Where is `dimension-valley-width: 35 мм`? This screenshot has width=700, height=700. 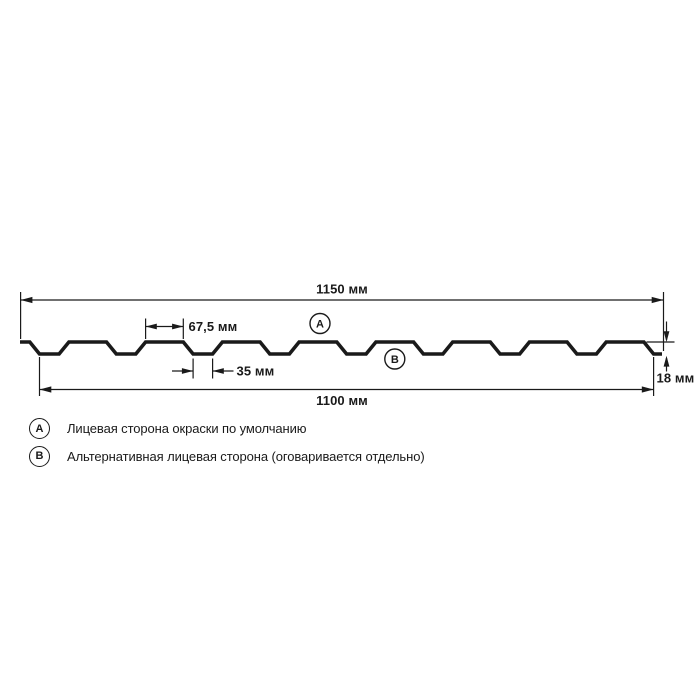 dimension-valley-width: 35 мм is located at coordinates (223, 368).